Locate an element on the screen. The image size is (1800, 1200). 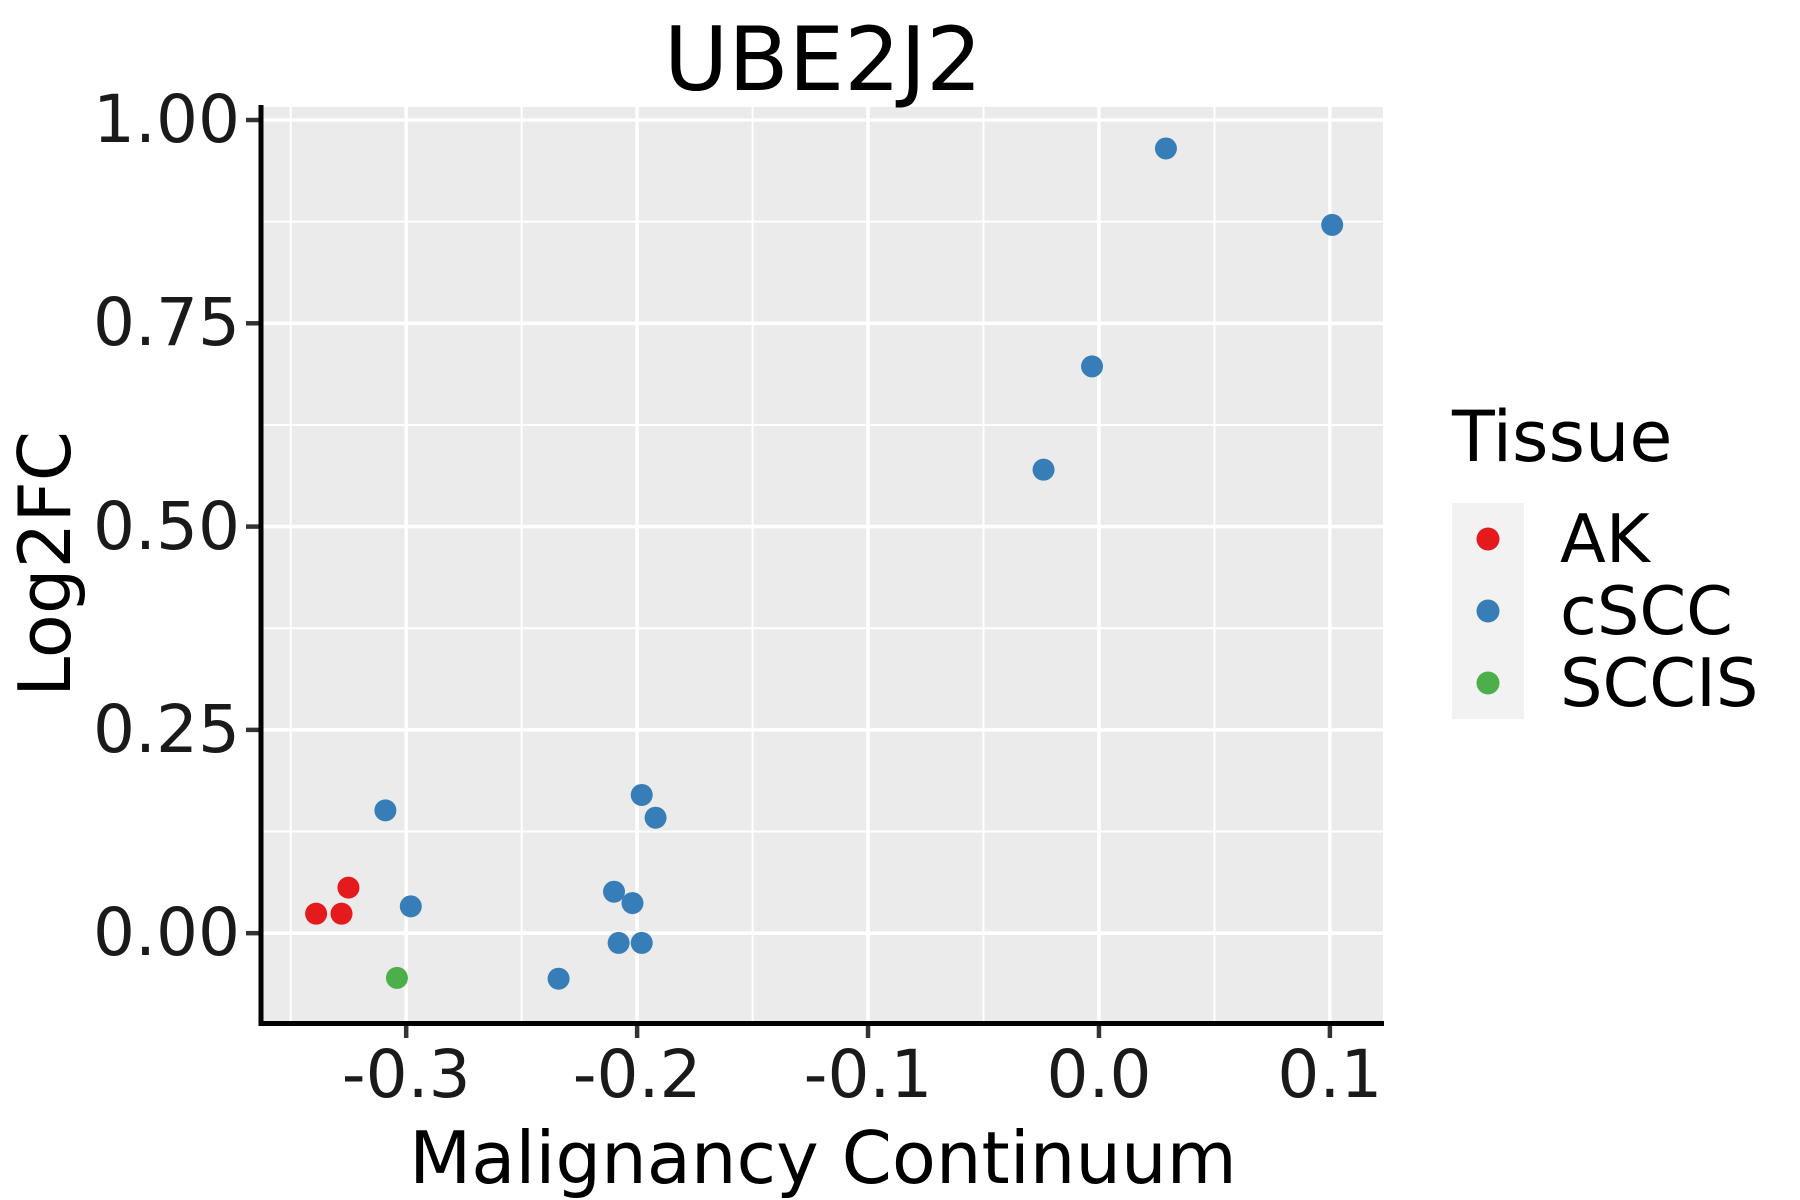
y-tick-label: 1.00 is located at coordinates (166, 119).